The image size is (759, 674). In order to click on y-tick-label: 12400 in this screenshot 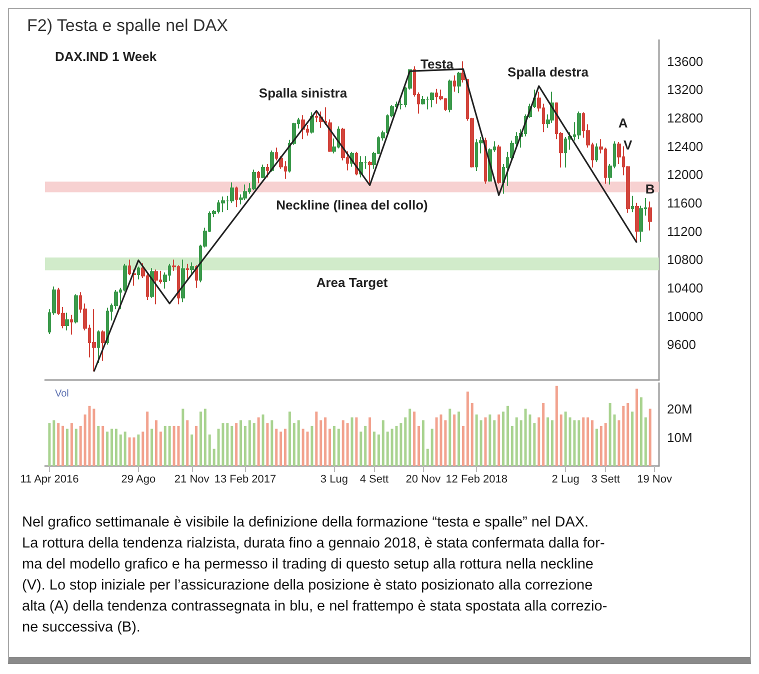, I will do `click(685, 146)`.